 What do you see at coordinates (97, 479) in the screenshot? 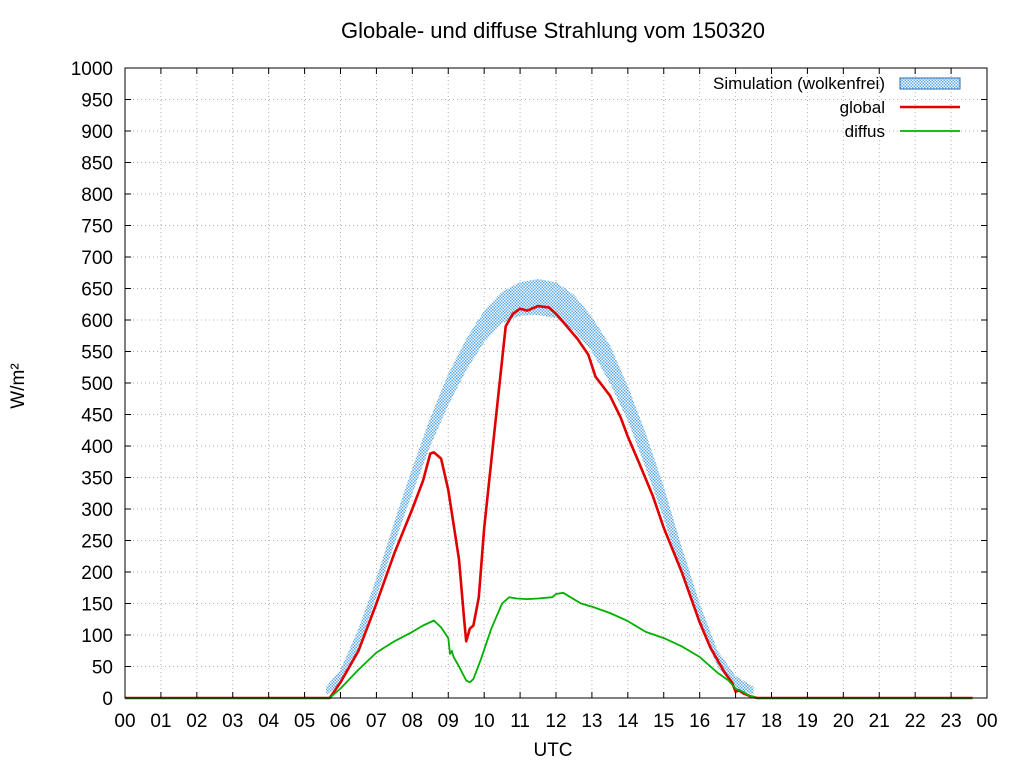
I see `y-tick-label: 350` at bounding box center [97, 479].